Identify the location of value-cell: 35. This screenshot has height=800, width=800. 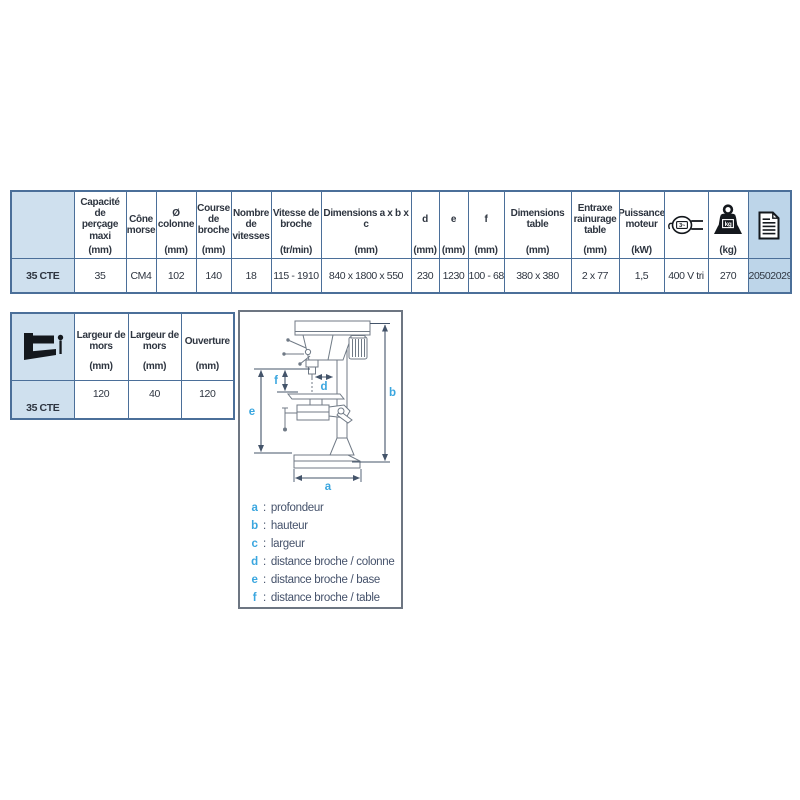
(100, 276).